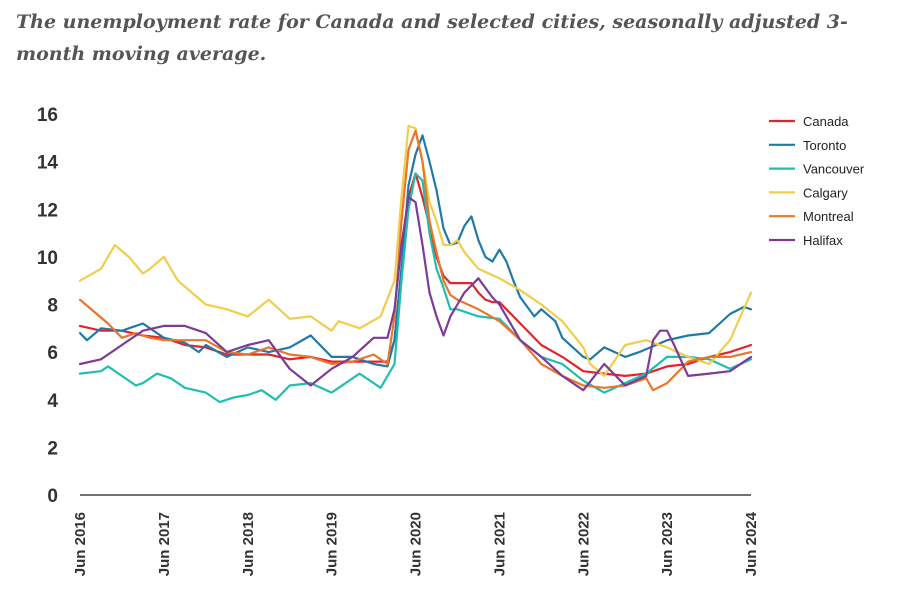  What do you see at coordinates (164, 544) in the screenshot?
I see `x-tick-label: Jun 2017` at bounding box center [164, 544].